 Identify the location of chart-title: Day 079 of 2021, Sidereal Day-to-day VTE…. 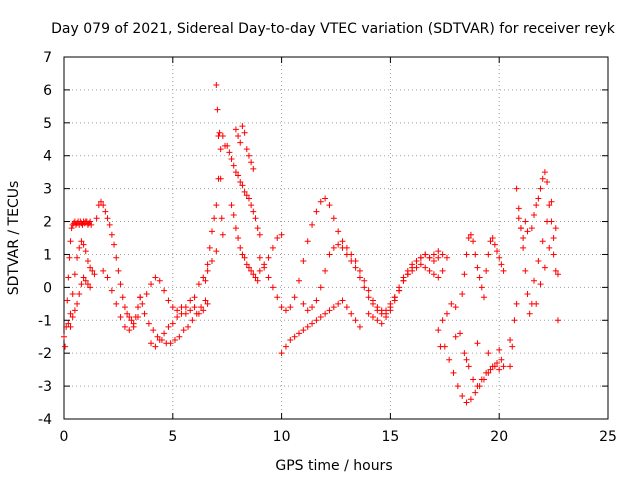
(333, 29).